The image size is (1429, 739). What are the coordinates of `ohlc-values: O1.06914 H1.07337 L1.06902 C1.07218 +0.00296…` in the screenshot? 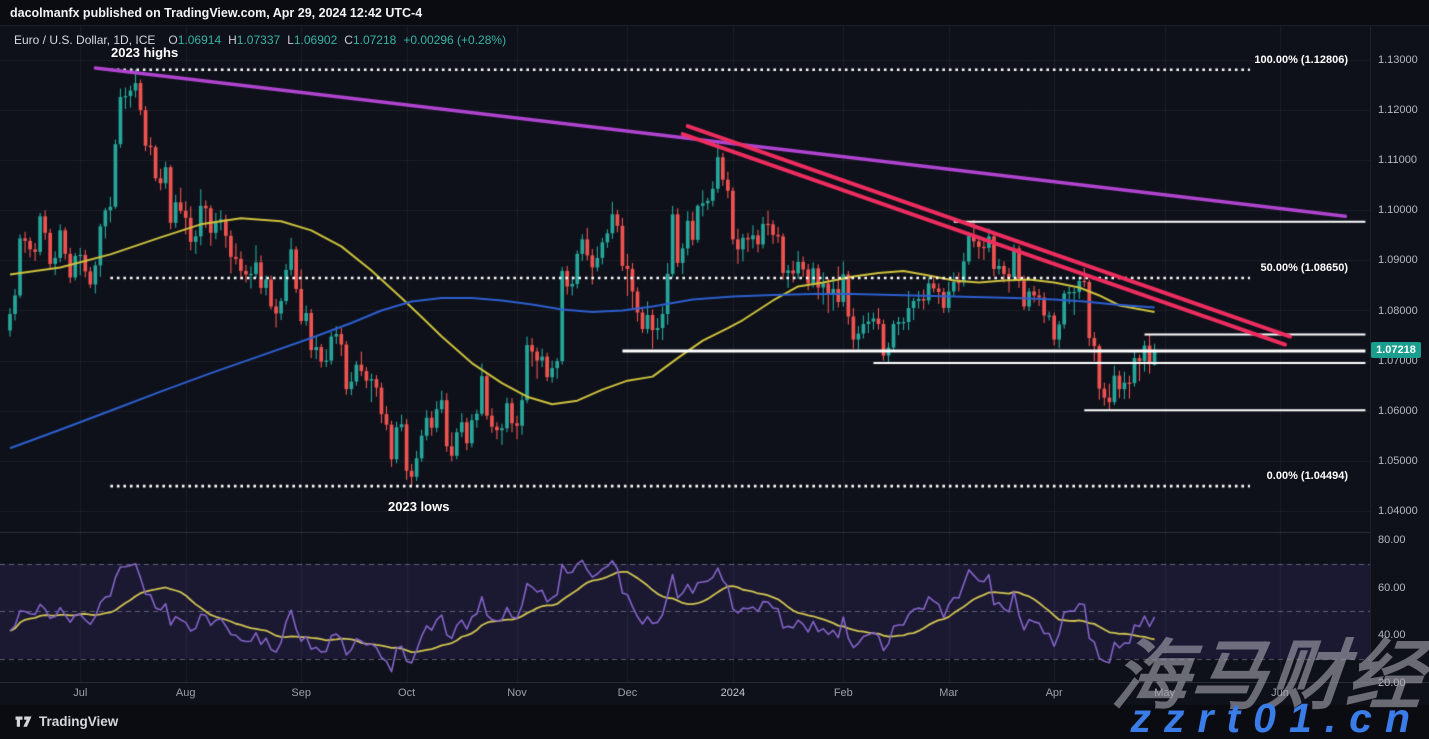 It's located at (333, 40).